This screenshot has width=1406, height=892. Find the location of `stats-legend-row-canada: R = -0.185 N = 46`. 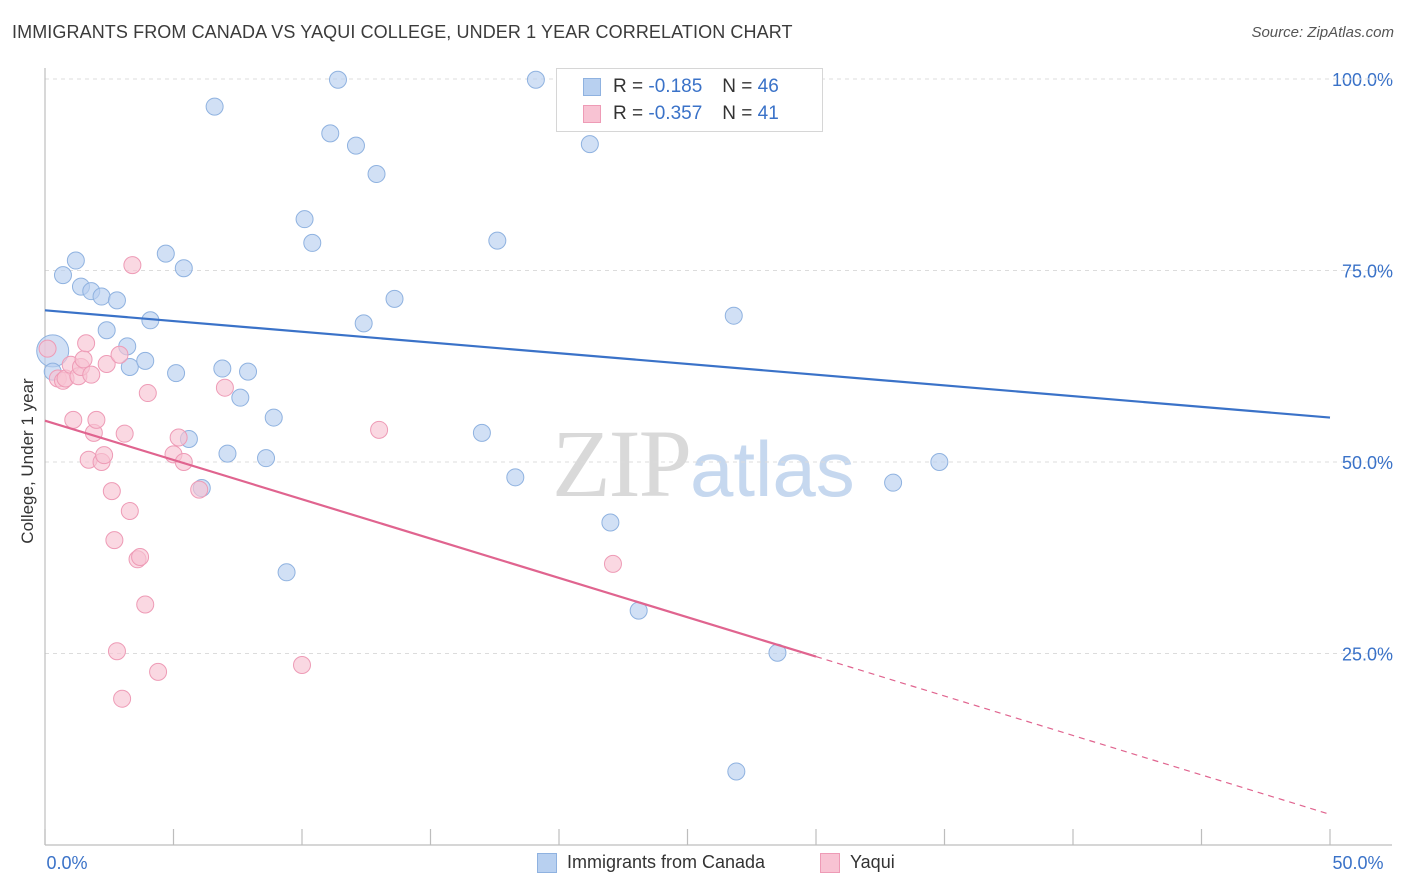

stats-legend-row-canada: R = -0.185 N = 46 is located at coordinates (681, 87).